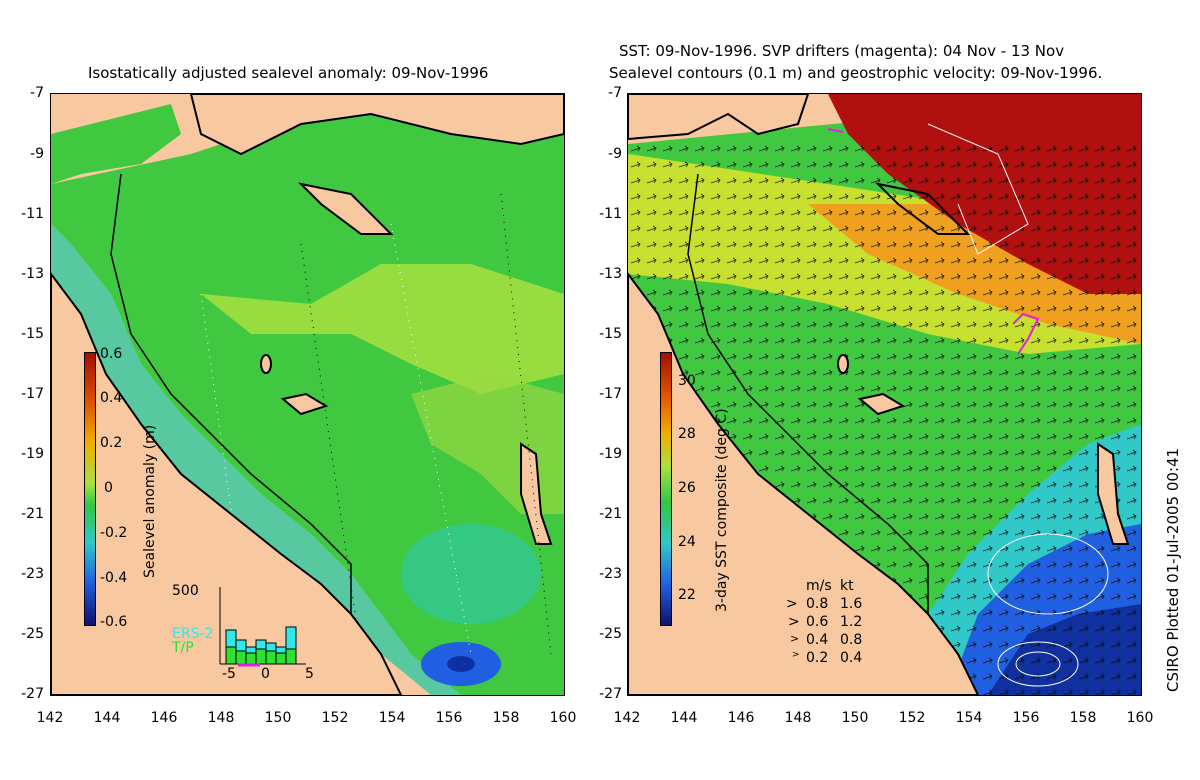 This screenshot has height=780, width=1200. I want to click on vkey-header-ms: m/s, so click(819, 586).